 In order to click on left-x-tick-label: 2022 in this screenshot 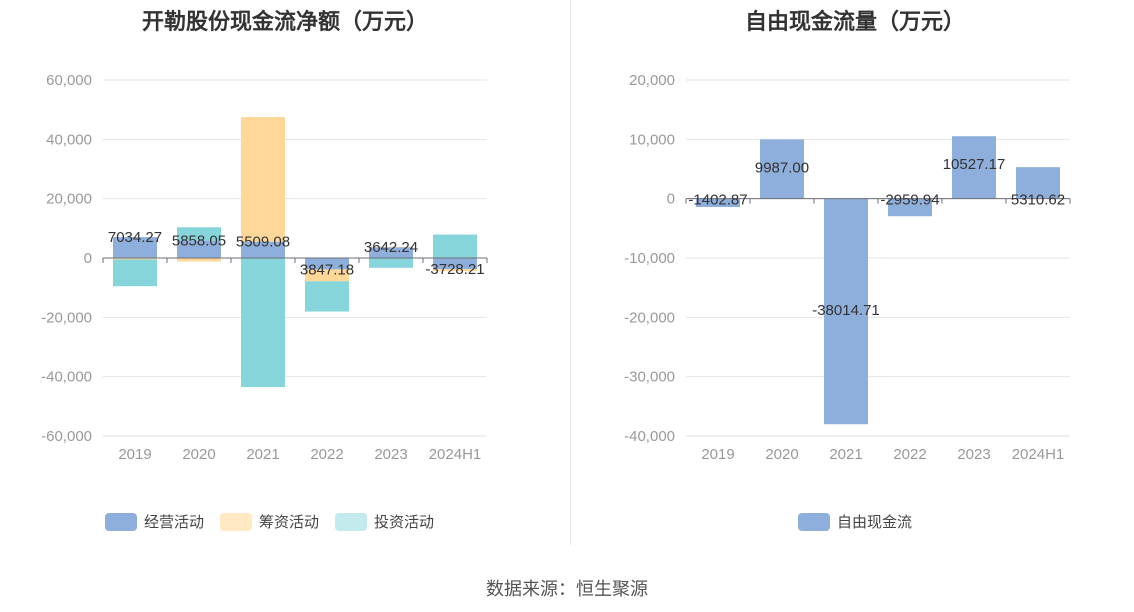, I will do `click(326, 454)`.